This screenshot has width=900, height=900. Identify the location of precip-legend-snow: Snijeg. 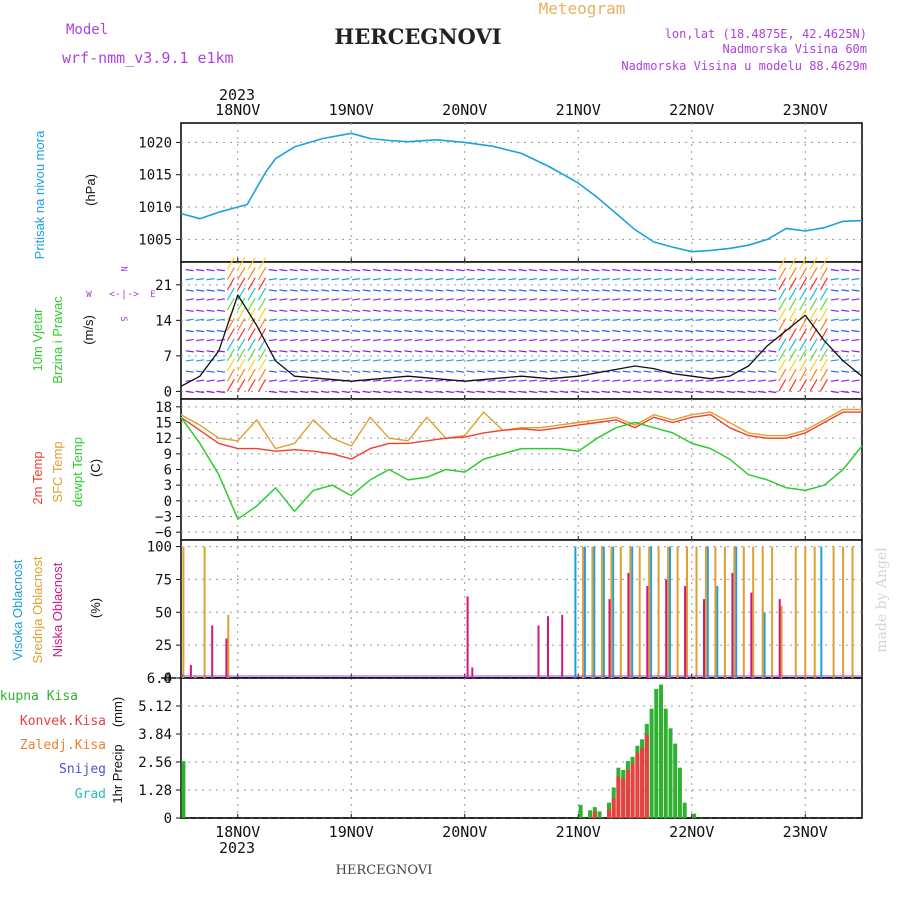
(82, 769).